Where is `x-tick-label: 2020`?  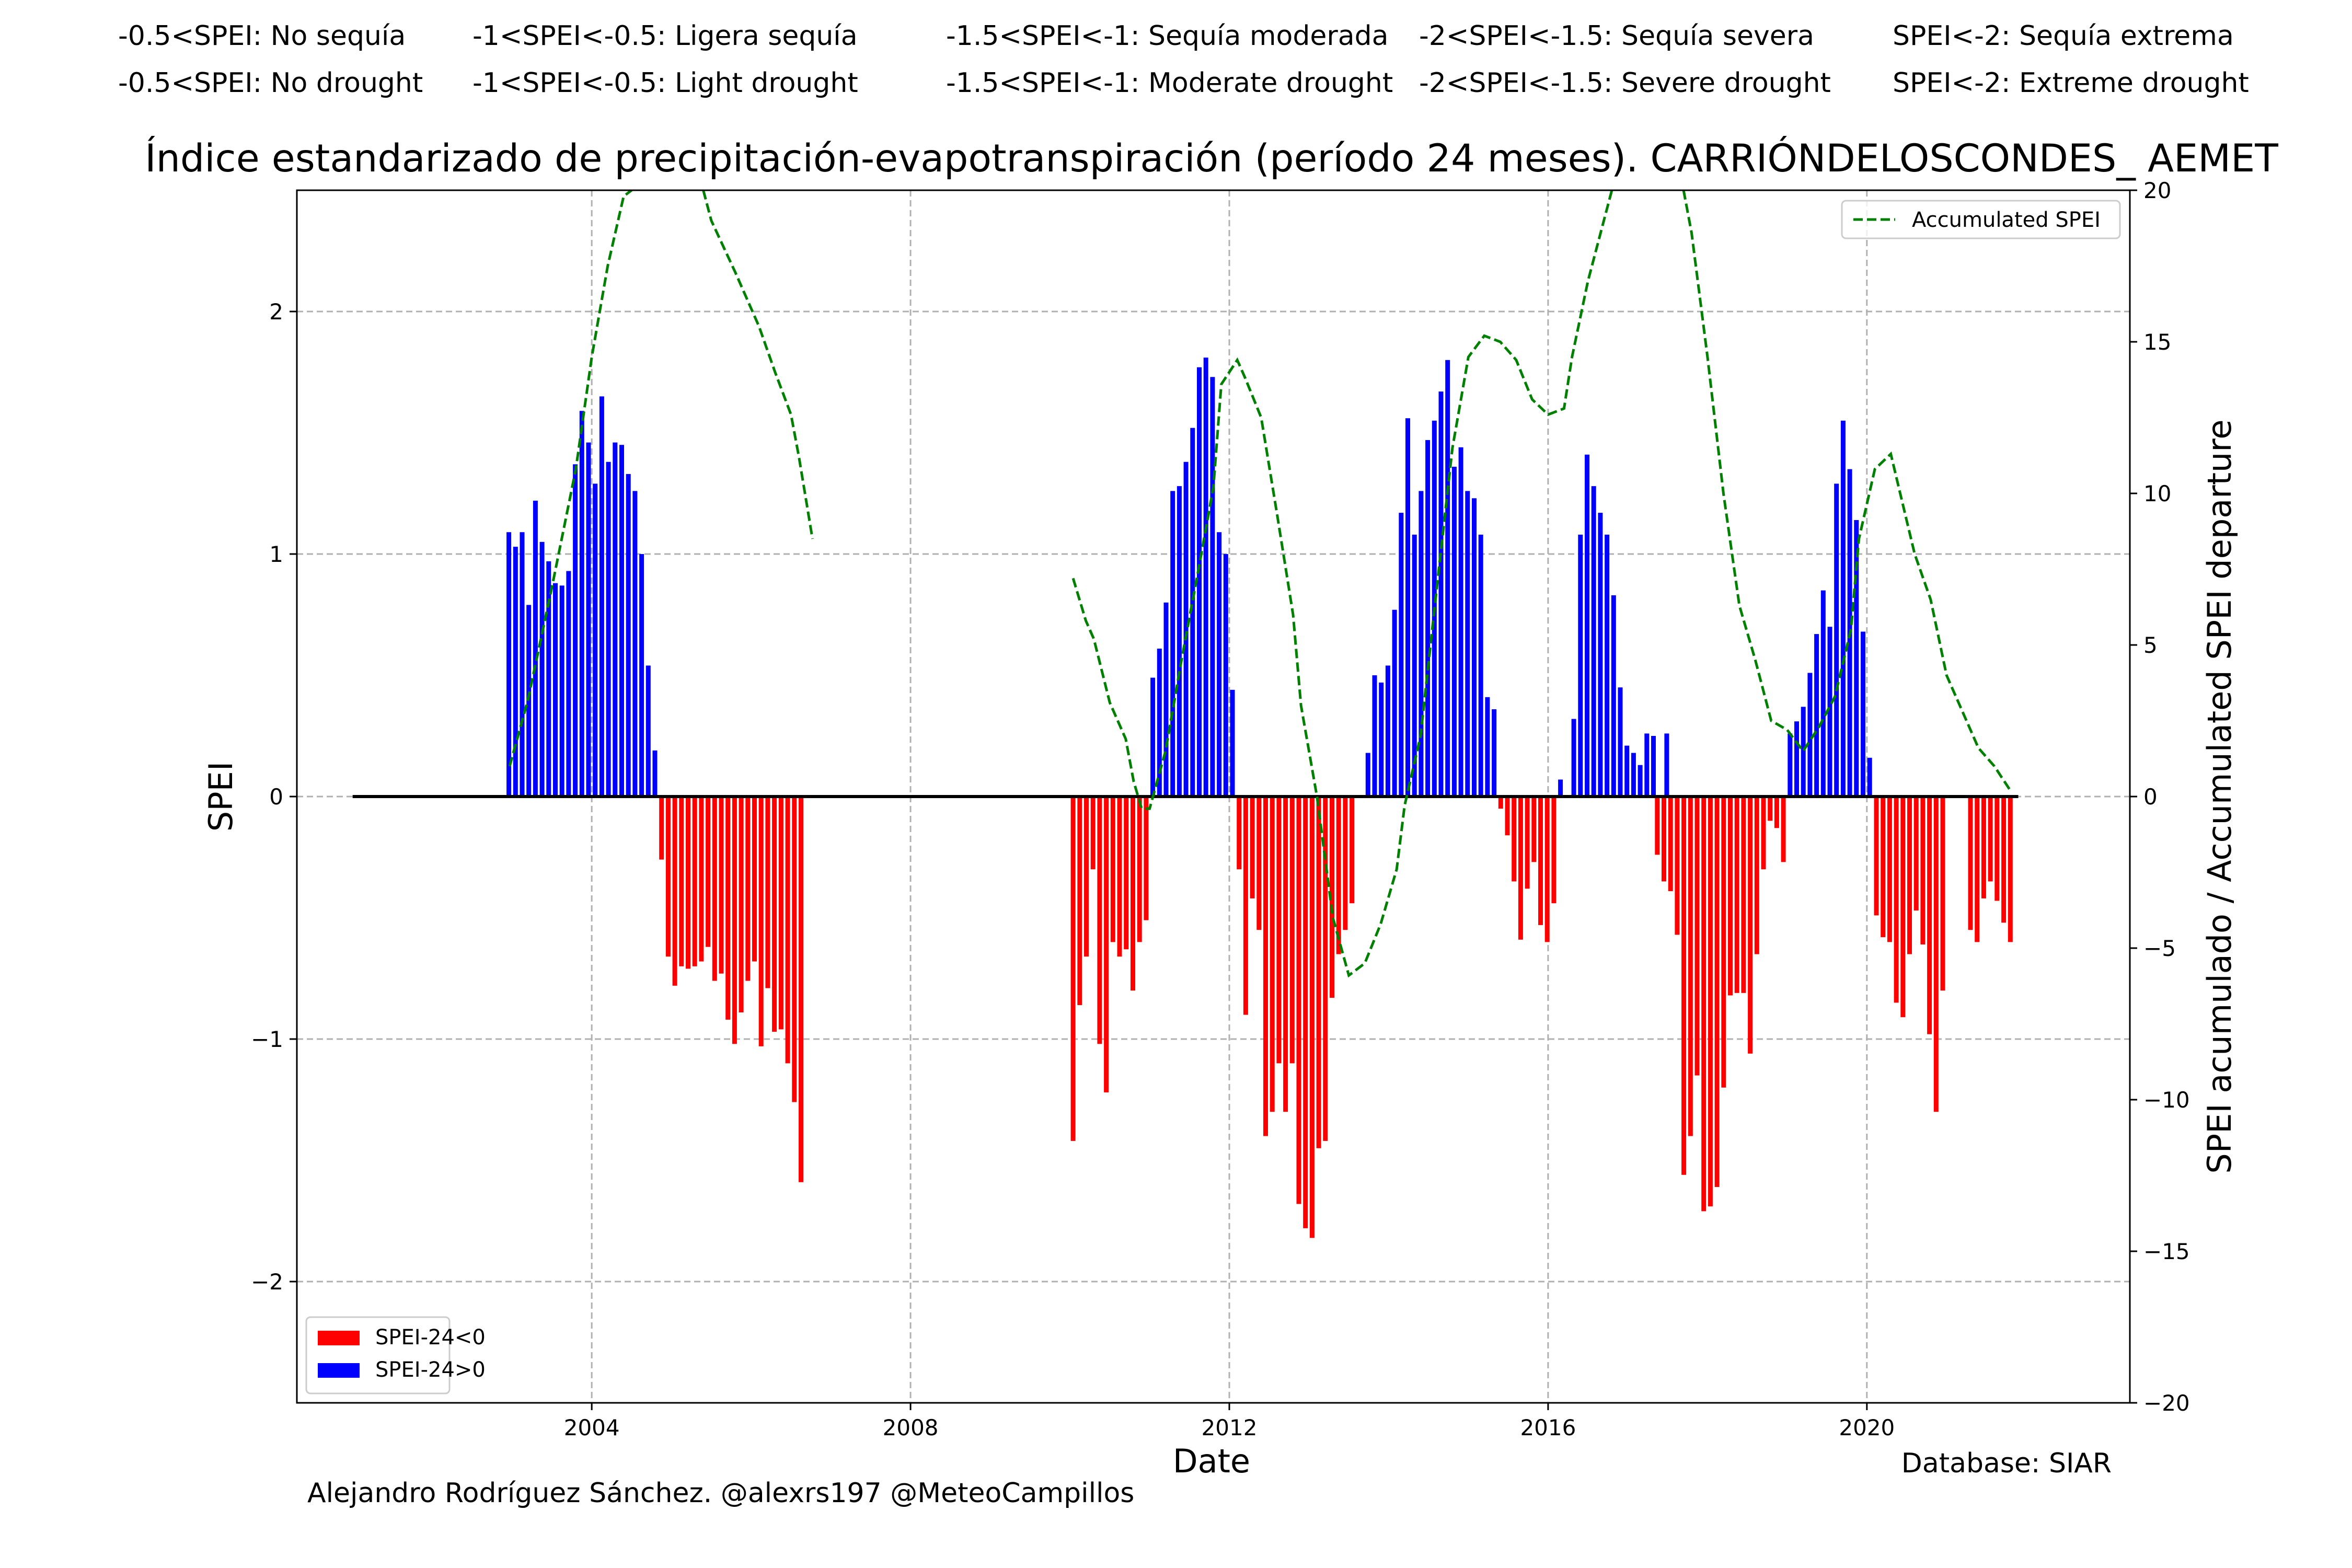
x-tick-label: 2020 is located at coordinates (1867, 1427).